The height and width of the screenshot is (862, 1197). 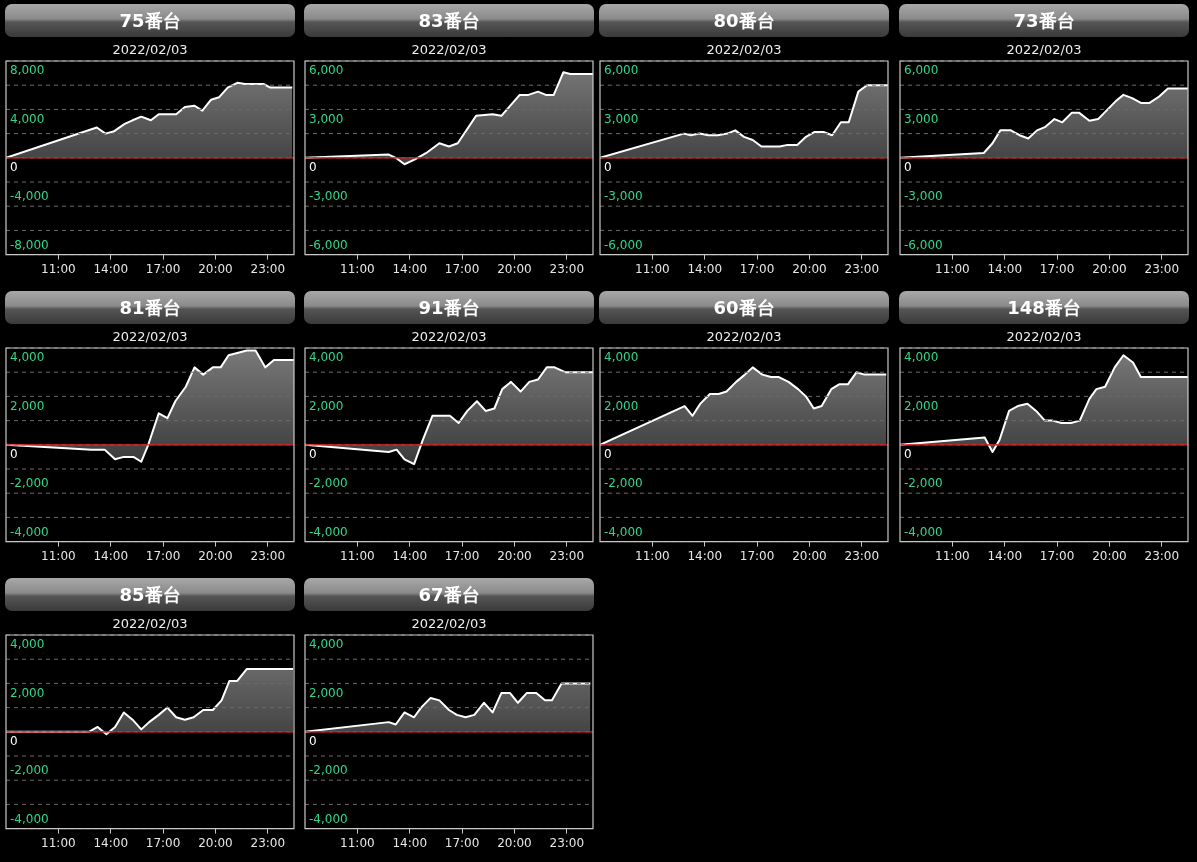 What do you see at coordinates (150, 307) in the screenshot?
I see `chart-title: 81番台` at bounding box center [150, 307].